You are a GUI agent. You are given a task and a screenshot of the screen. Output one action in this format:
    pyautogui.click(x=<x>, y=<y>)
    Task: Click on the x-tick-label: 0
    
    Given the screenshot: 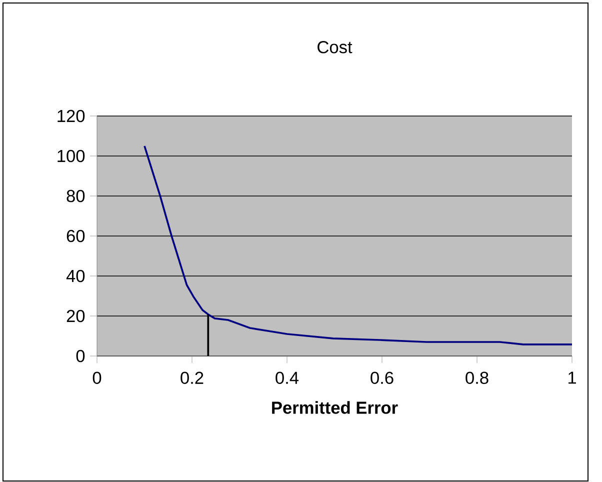 What is the action you would take?
    pyautogui.click(x=97, y=378)
    